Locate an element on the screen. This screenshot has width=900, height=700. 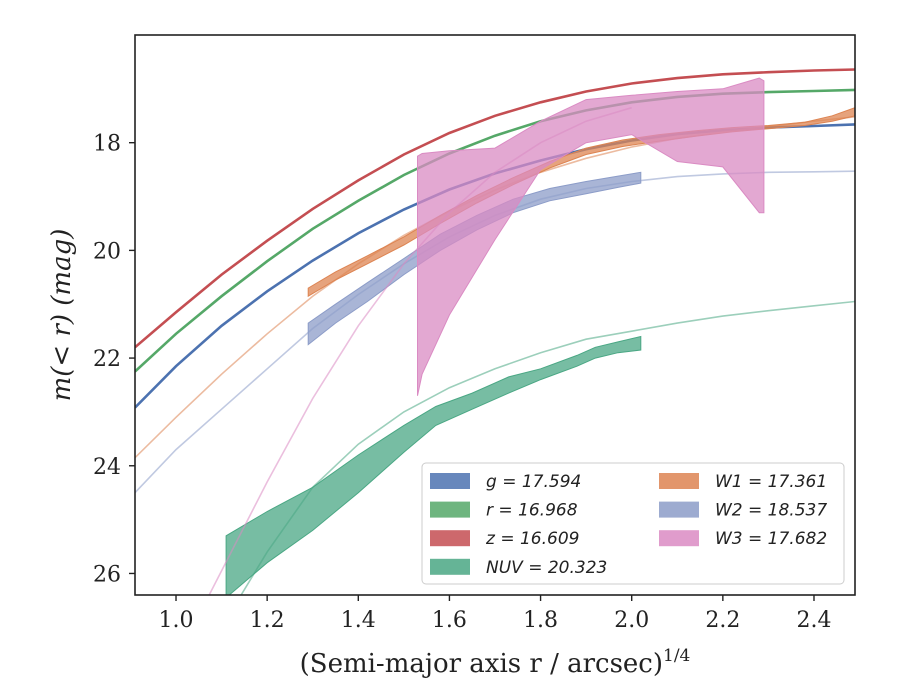
legend-swatch-nuv is located at coordinates (450, 566).